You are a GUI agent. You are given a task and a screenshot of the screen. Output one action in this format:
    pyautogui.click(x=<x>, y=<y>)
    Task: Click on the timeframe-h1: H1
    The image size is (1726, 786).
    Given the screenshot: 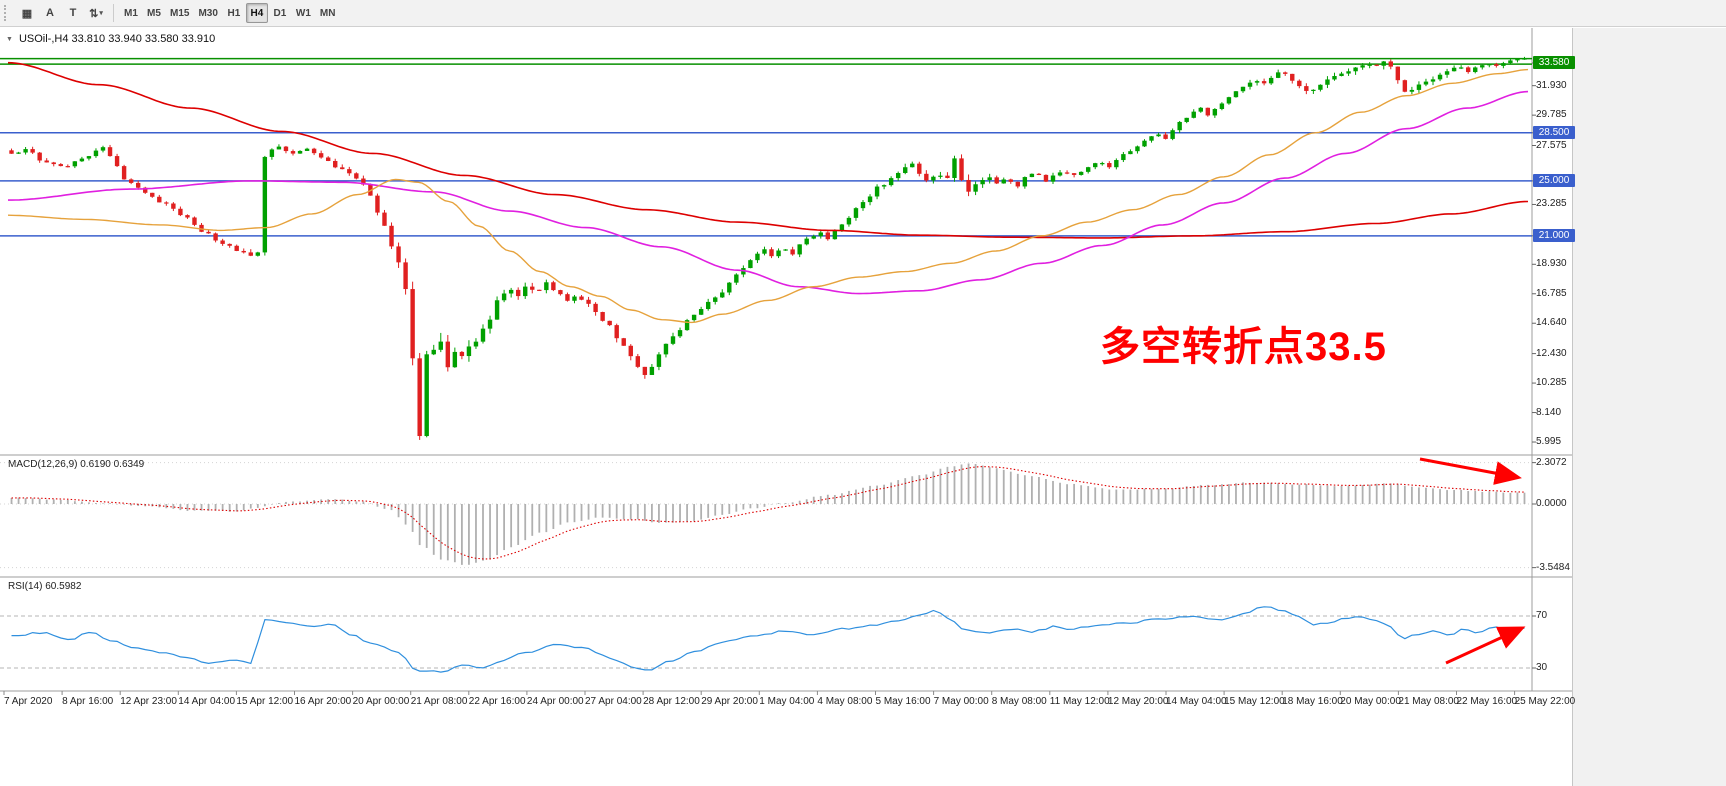 What is the action you would take?
    pyautogui.click(x=234, y=13)
    